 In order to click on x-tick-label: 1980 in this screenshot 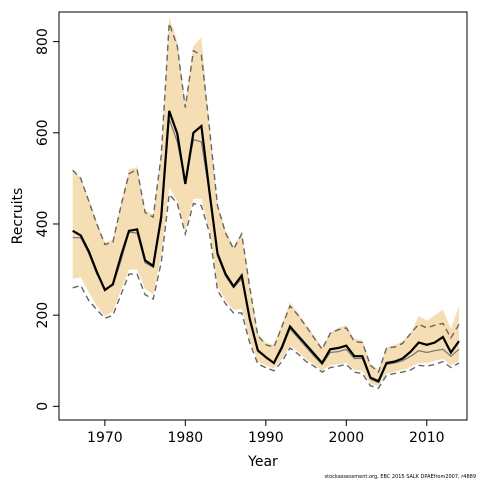, I will do `click(186, 438)`.